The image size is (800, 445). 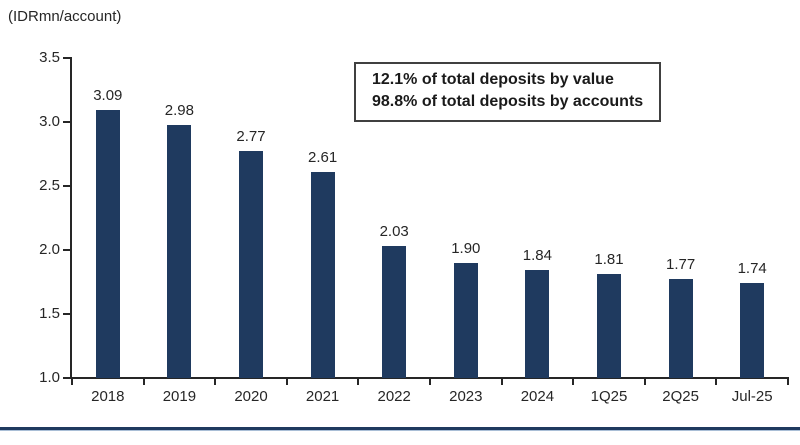 I want to click on x-axis-category-label: 2Q25, so click(x=680, y=396).